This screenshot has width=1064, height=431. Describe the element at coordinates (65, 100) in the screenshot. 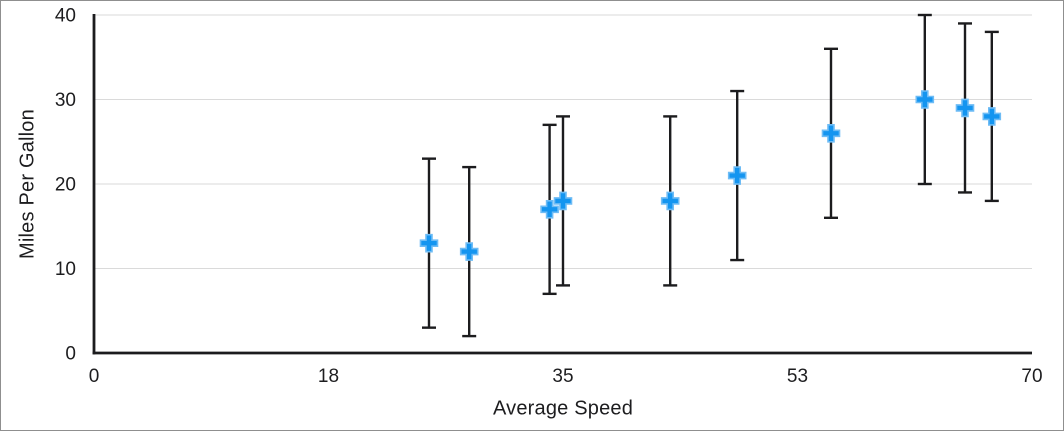

I see `y-tick-label: 30` at that location.